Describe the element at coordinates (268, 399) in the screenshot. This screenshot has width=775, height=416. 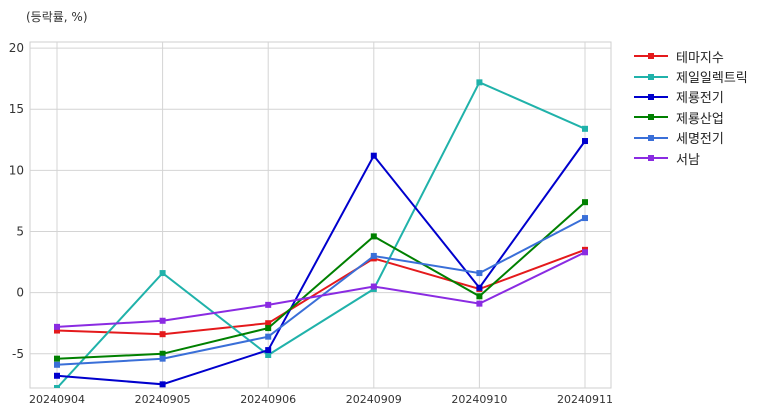
I see `x-tick-label: 20240906` at that location.